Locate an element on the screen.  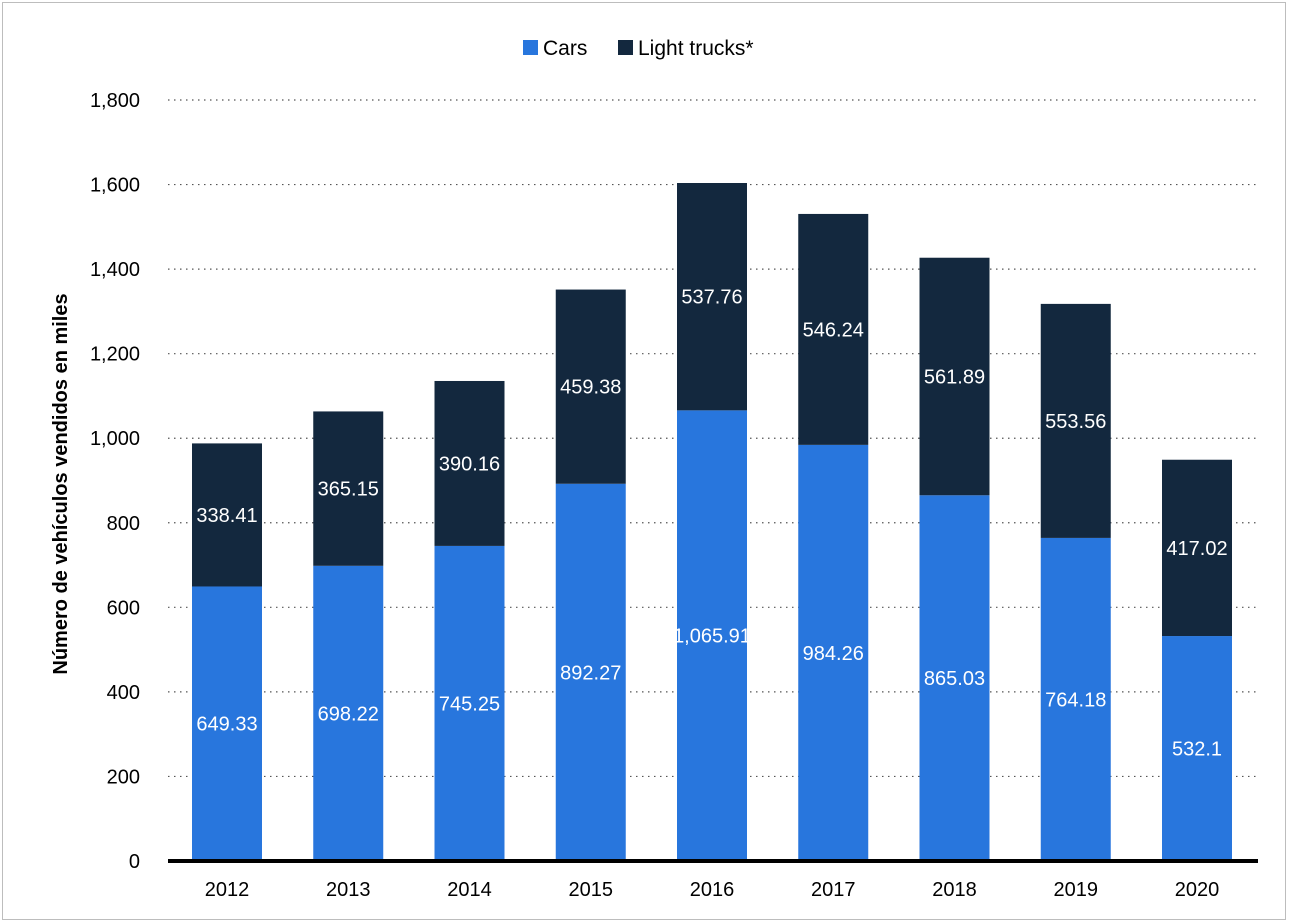
bar-light-trucks-2013 is located at coordinates (348, 488).